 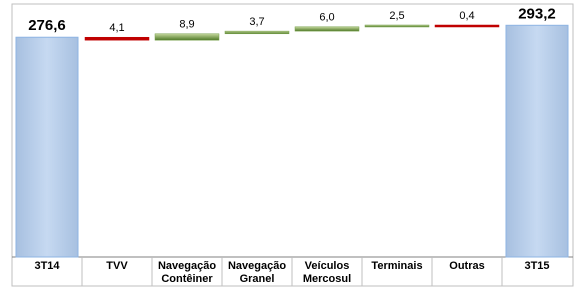 I want to click on x-tick-label: 3T14, so click(x=47, y=266).